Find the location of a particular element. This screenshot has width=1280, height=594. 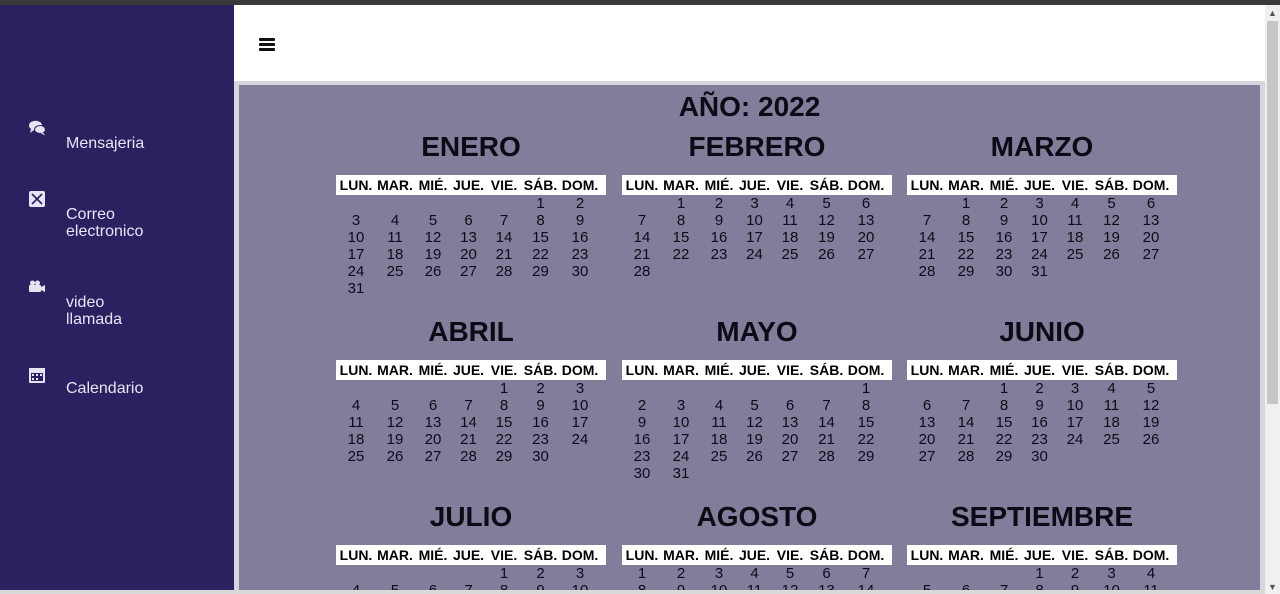

hamburger-menu-icon is located at coordinates (267, 45).